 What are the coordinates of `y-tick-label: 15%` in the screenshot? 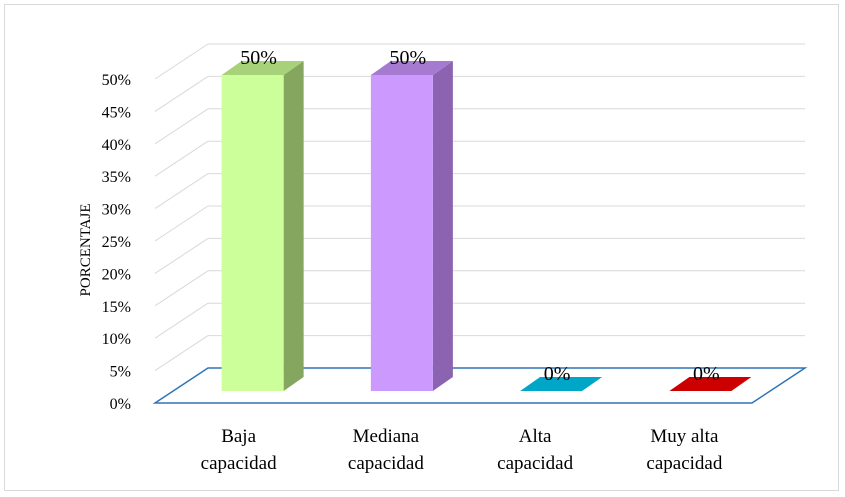 It's located at (116, 307).